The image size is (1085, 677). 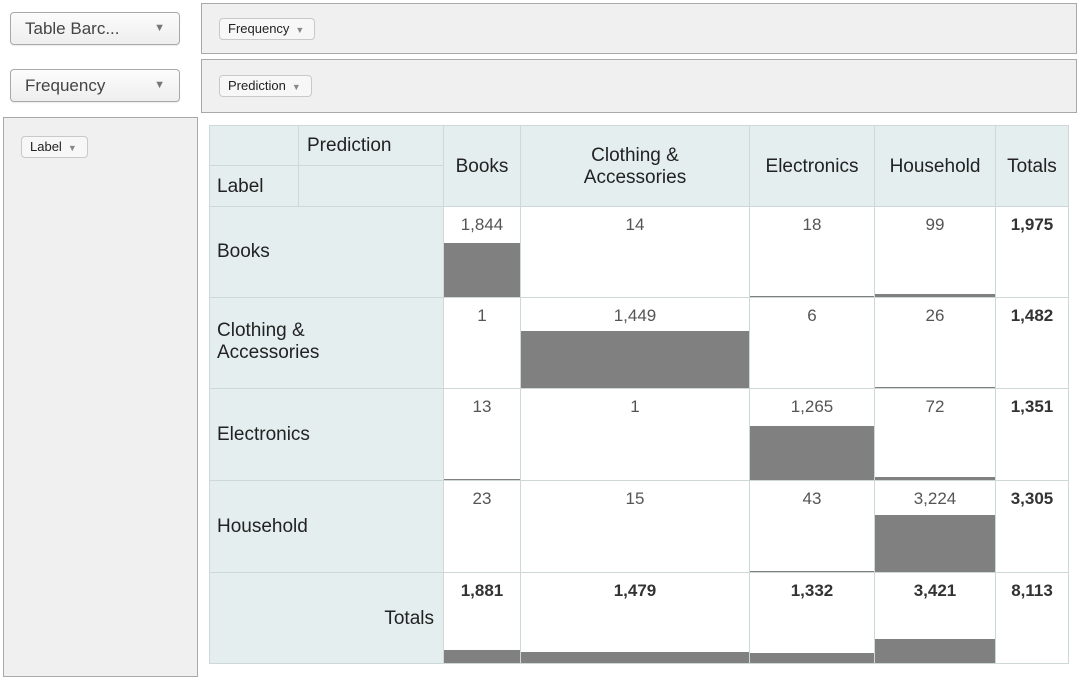 What do you see at coordinates (812, 252) in the screenshot?
I see `matrix-cell: 18` at bounding box center [812, 252].